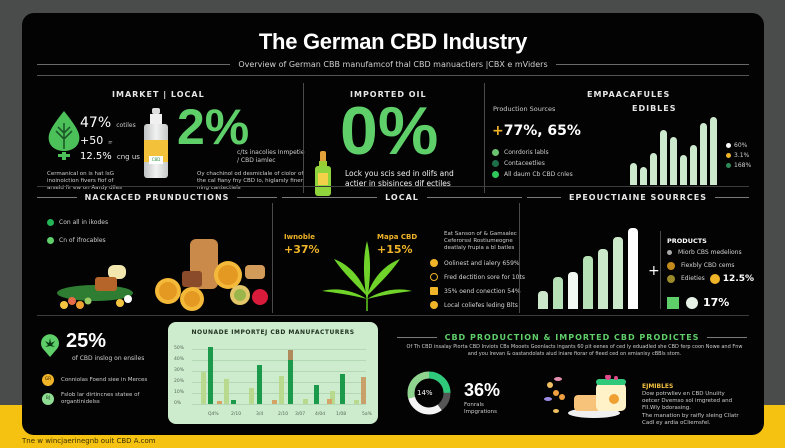 The height and width of the screenshot is (448, 785). Describe the element at coordinates (741, 145) in the screenshot. I see `legend-label: 60%` at that location.